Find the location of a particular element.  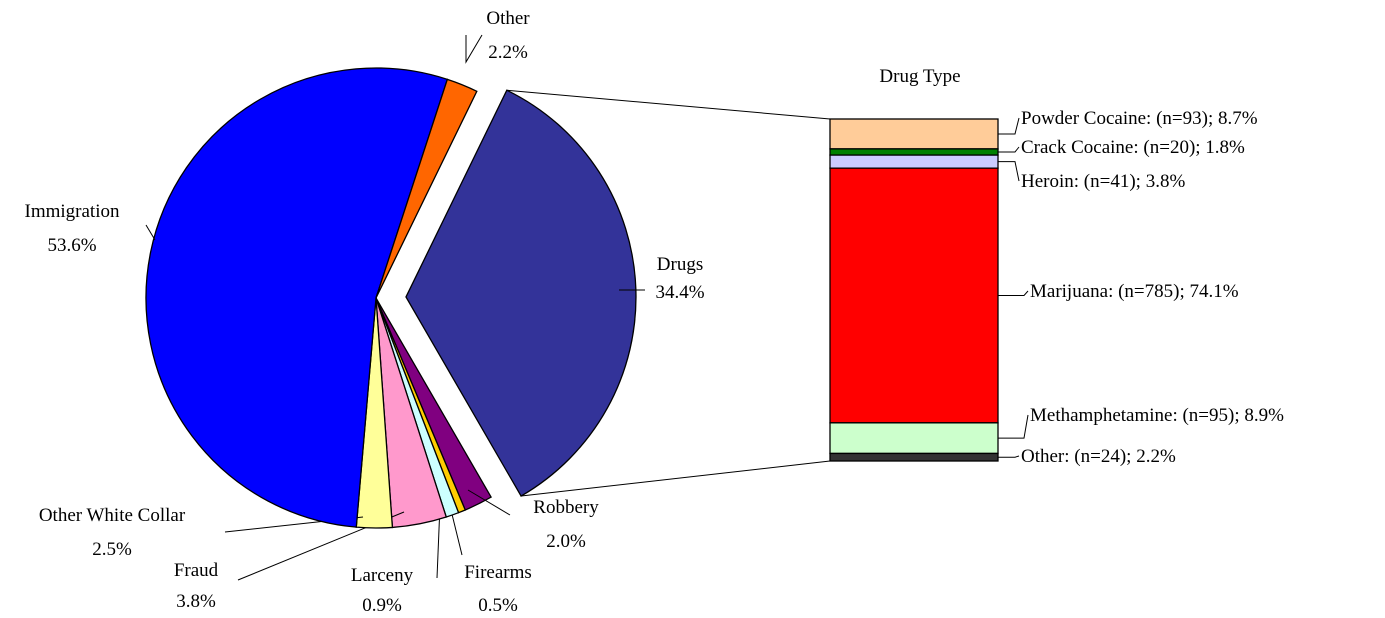

bar-leader-heroin is located at coordinates (1009, 171).